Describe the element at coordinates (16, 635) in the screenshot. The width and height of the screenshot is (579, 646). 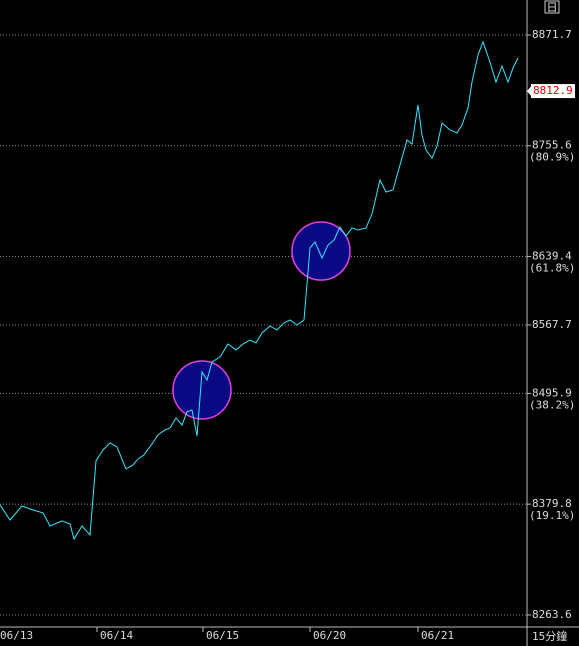
I see `x-tick-label: 06/13` at that location.